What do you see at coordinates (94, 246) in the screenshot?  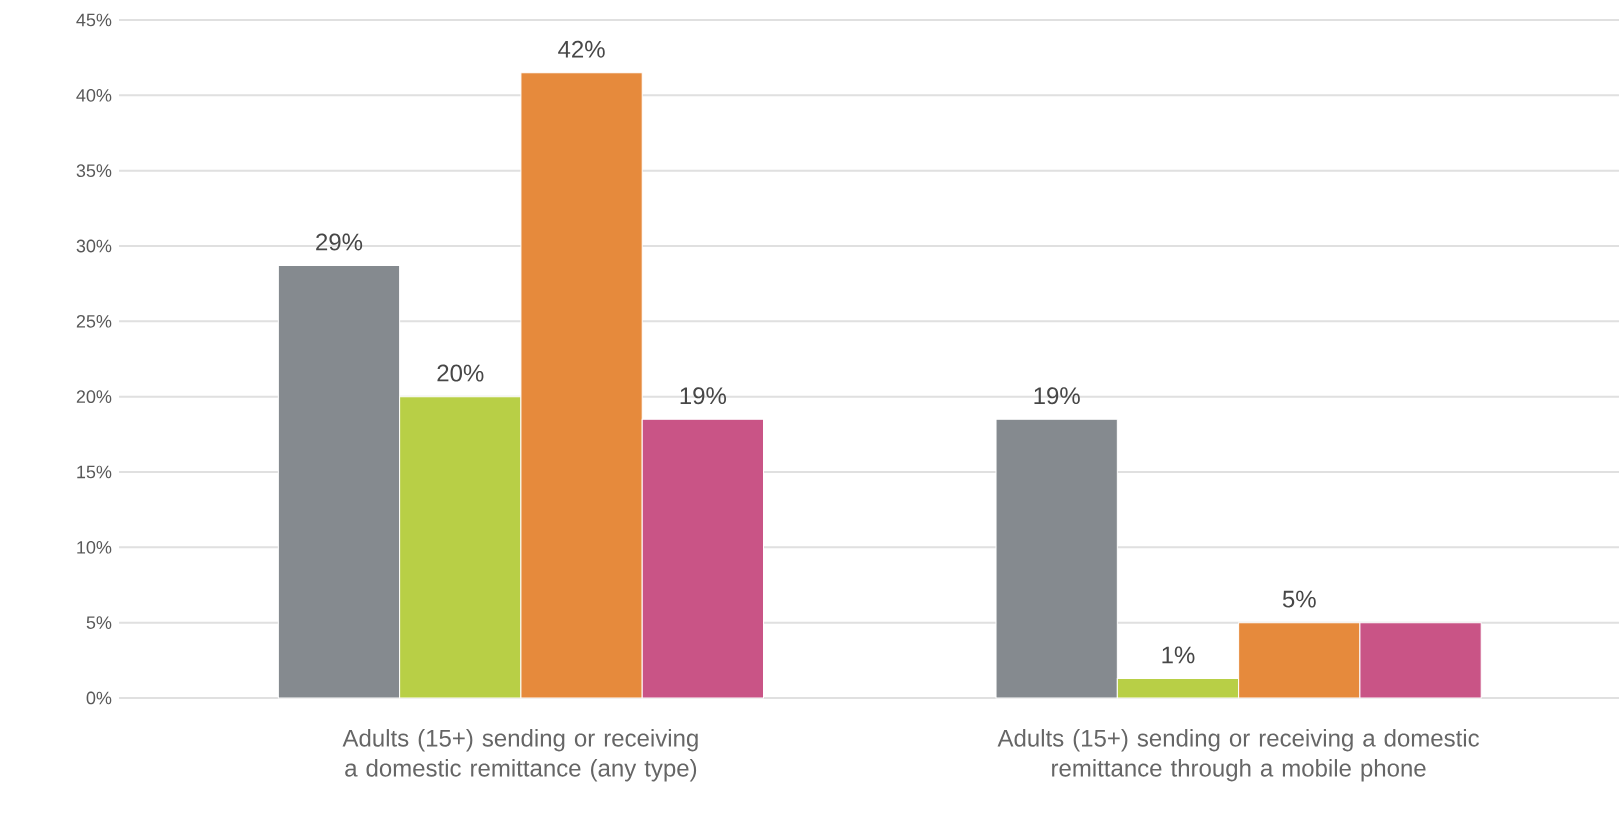 I see `y-tick-label: 30%` at bounding box center [94, 246].